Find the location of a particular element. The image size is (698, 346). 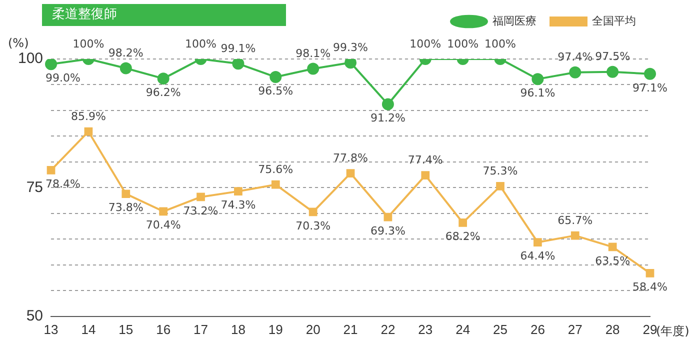

data-label: 96.2% is located at coordinates (163, 92).